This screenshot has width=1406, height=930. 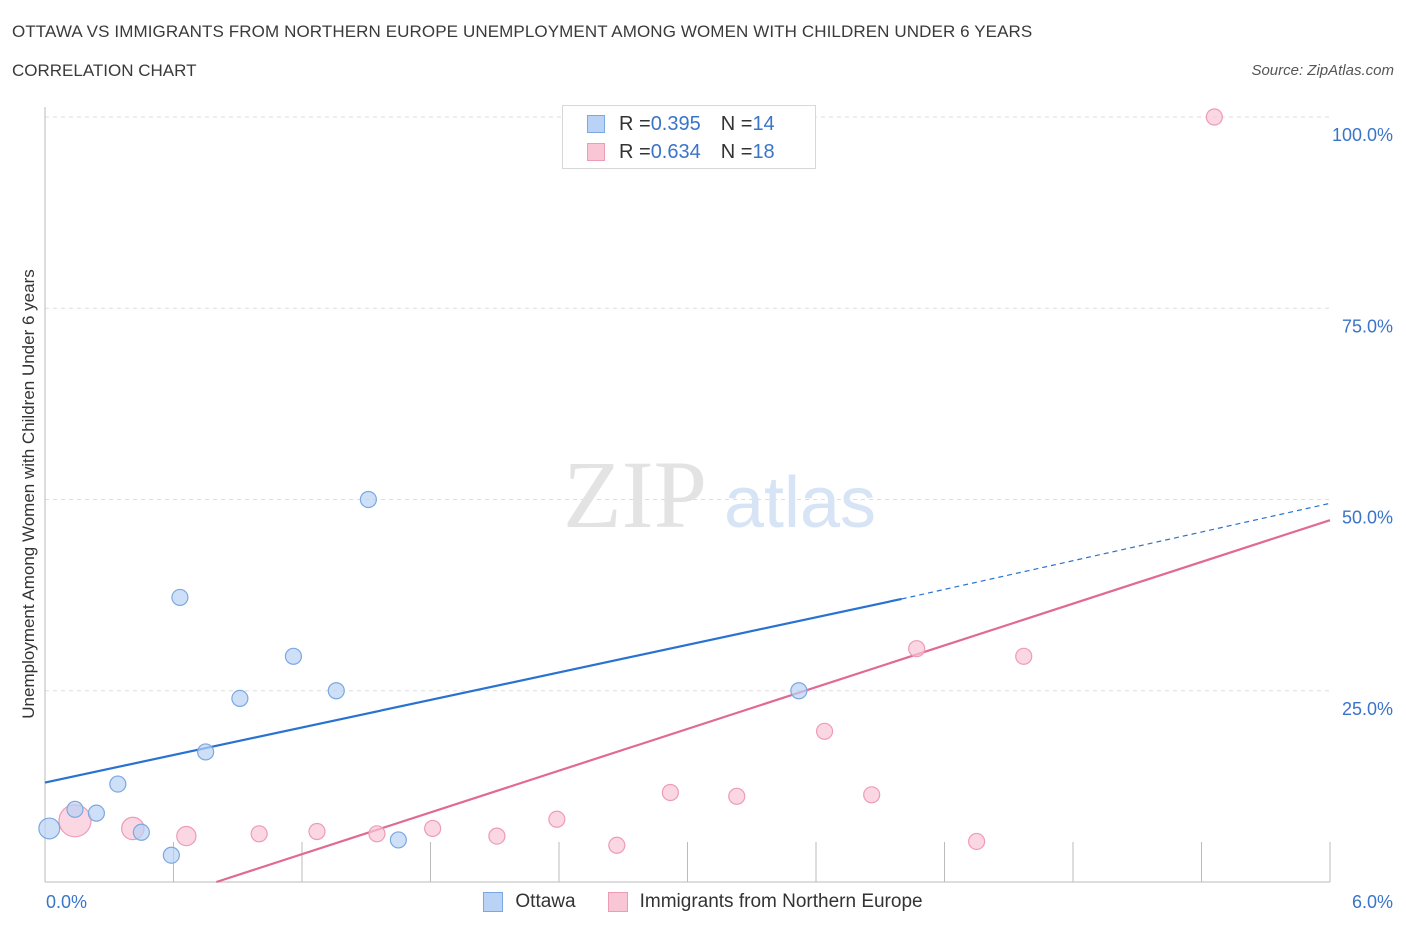 What do you see at coordinates (545, 901) in the screenshot?
I see `legend-label-ottawa: Ottawa` at bounding box center [545, 901].